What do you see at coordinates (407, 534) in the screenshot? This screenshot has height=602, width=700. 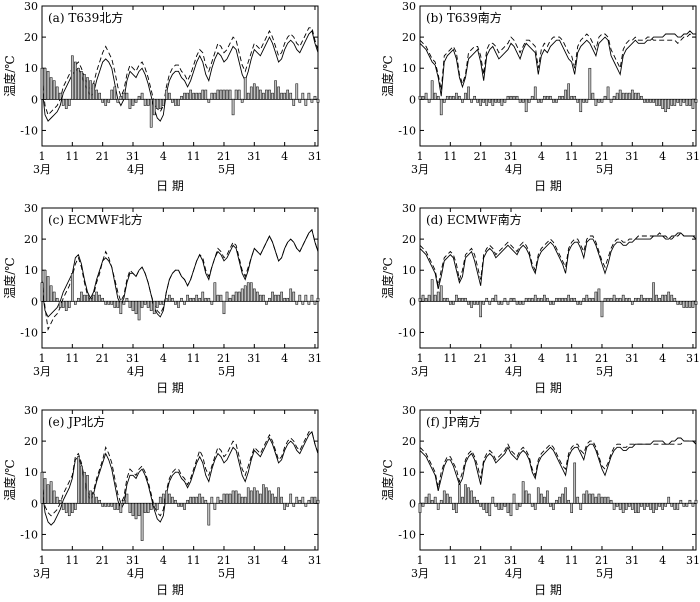 I see `y-tick-label: -10` at bounding box center [407, 534].